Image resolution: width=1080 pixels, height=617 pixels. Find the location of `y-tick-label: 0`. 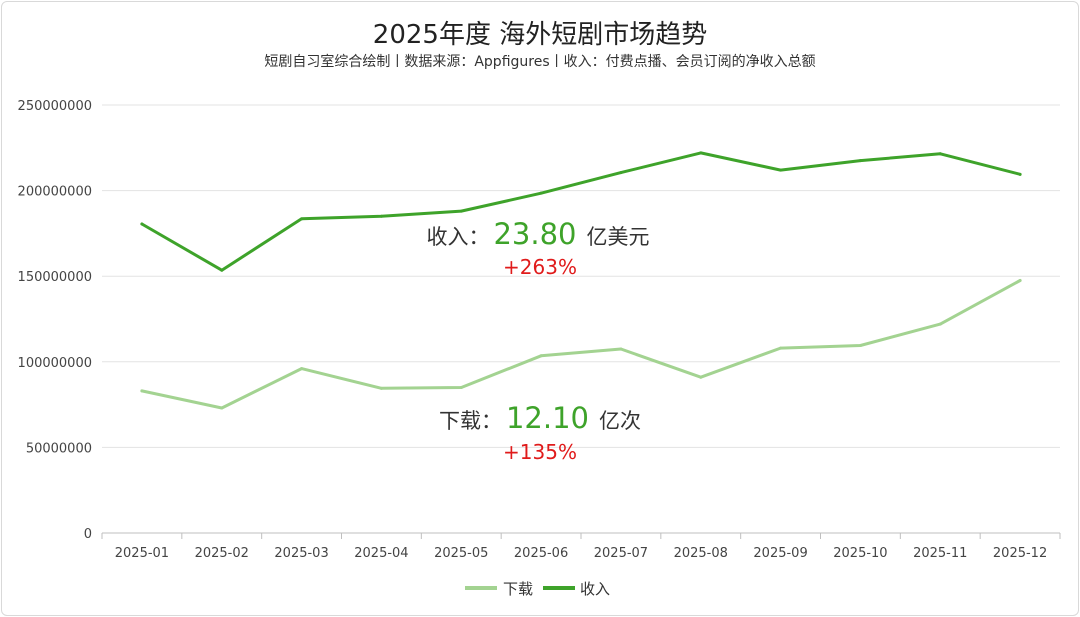

y-tick-label: 0 is located at coordinates (88, 534).